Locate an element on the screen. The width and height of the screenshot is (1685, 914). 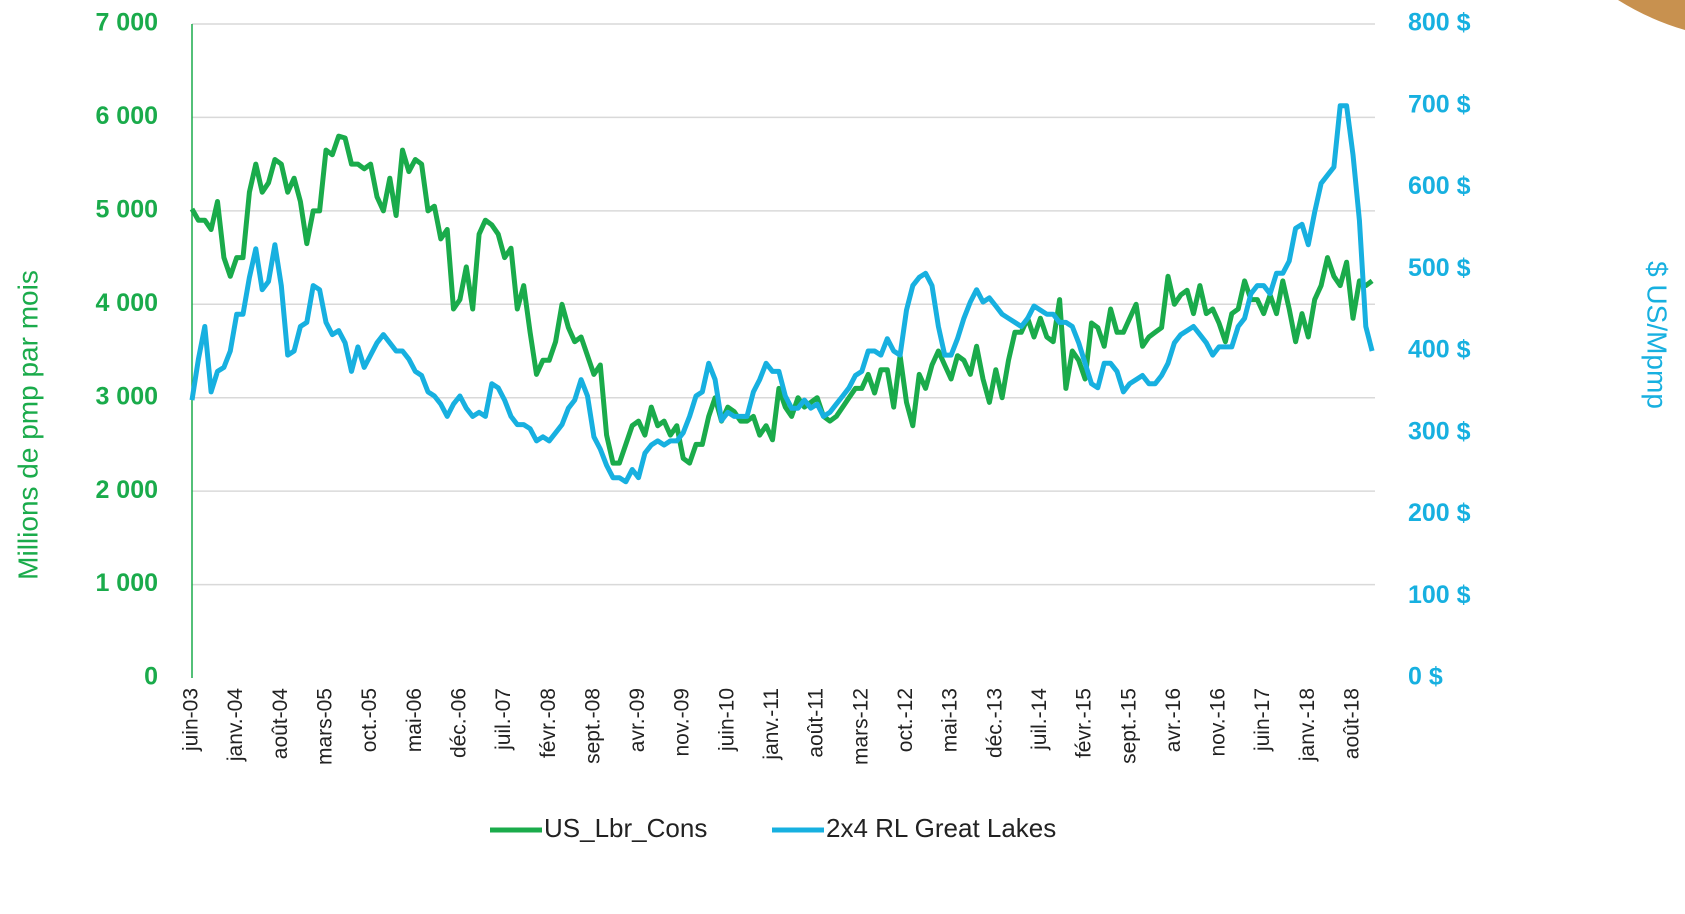
x-tick-label: avr.-09 is located at coordinates (637, 720).